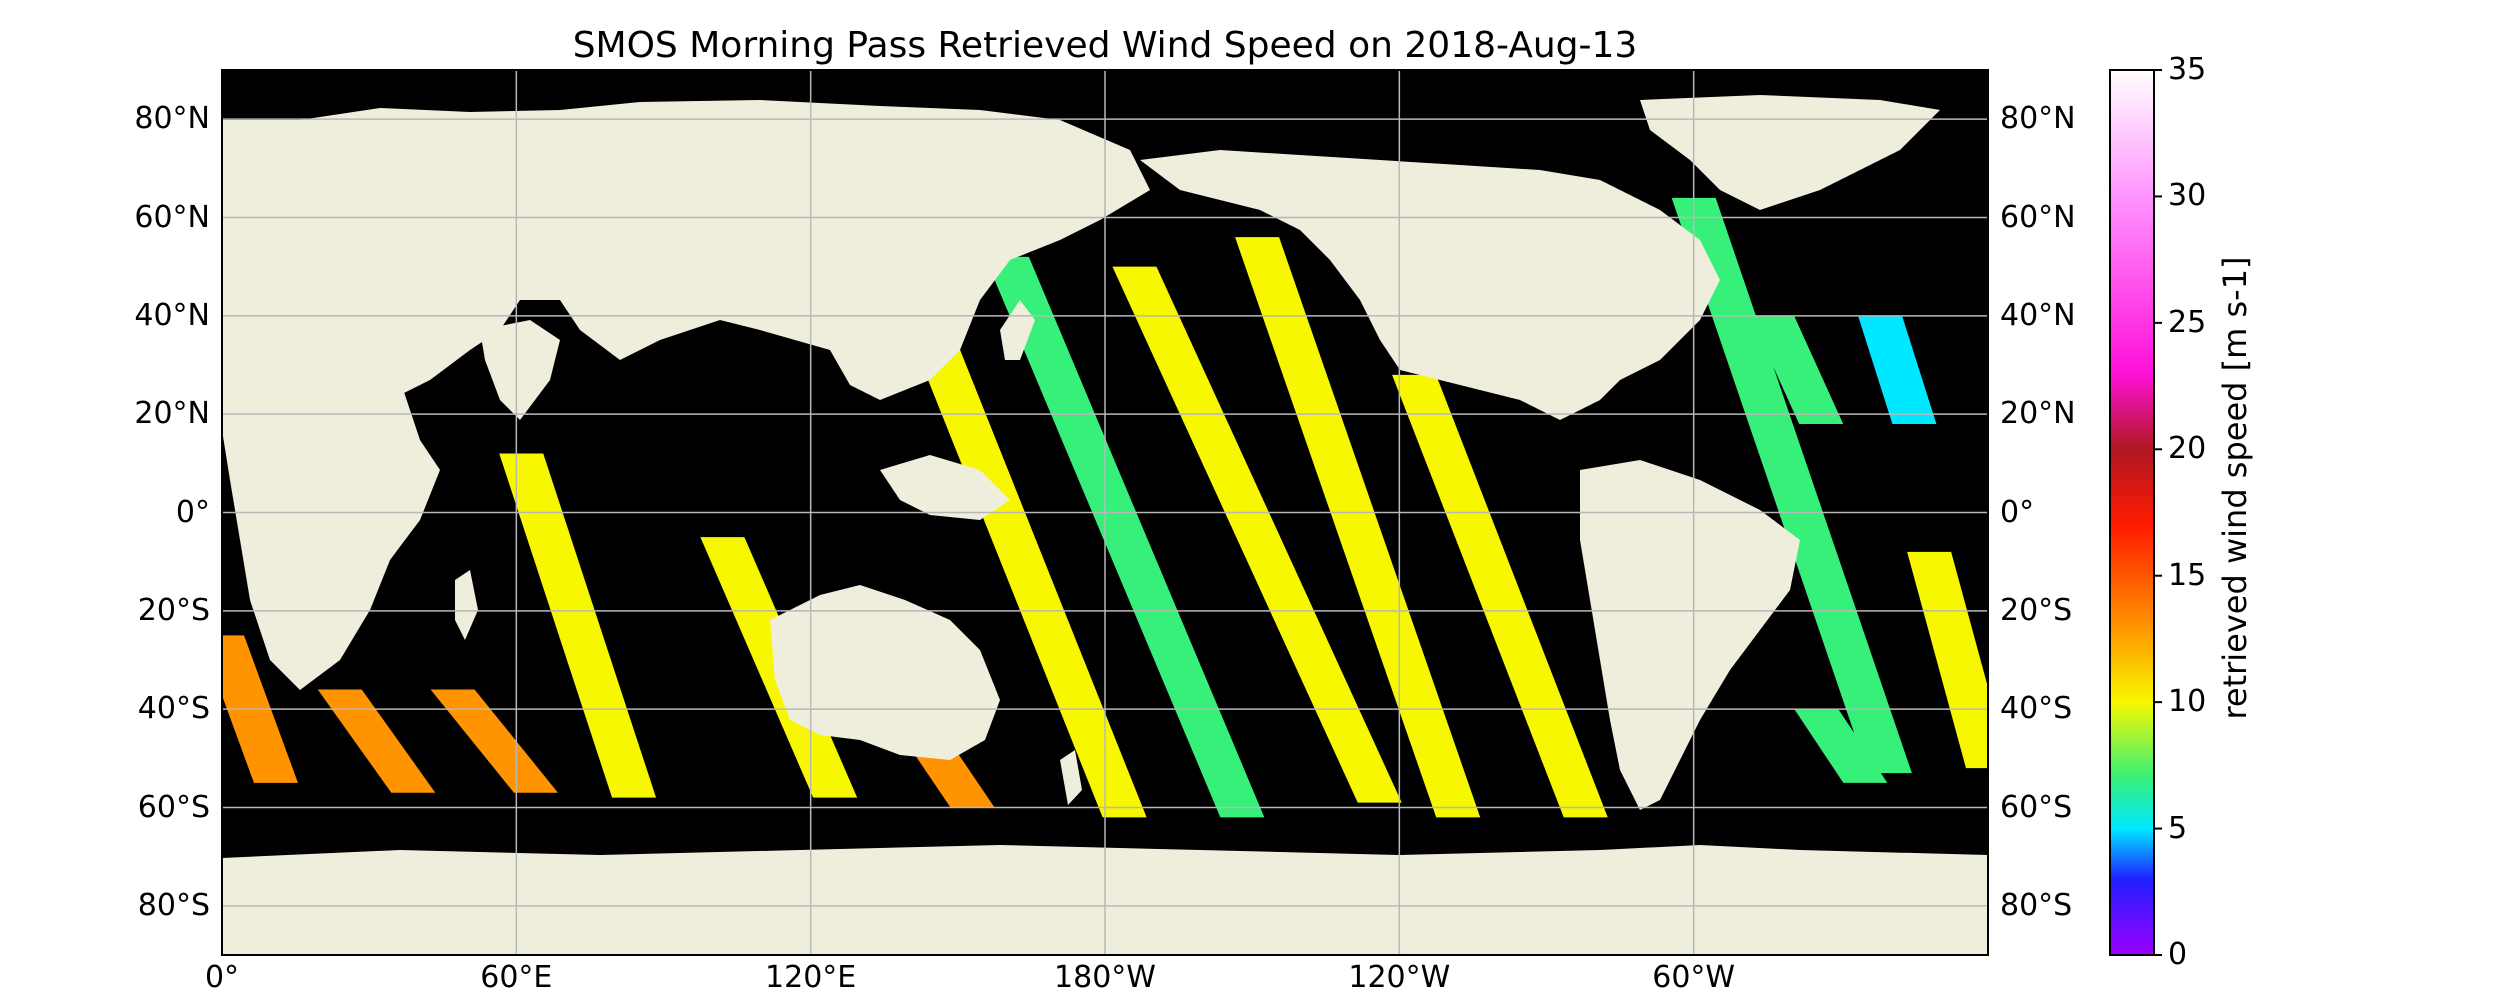  I want to click on colorbar-tick-label: 30, so click(2187, 196).